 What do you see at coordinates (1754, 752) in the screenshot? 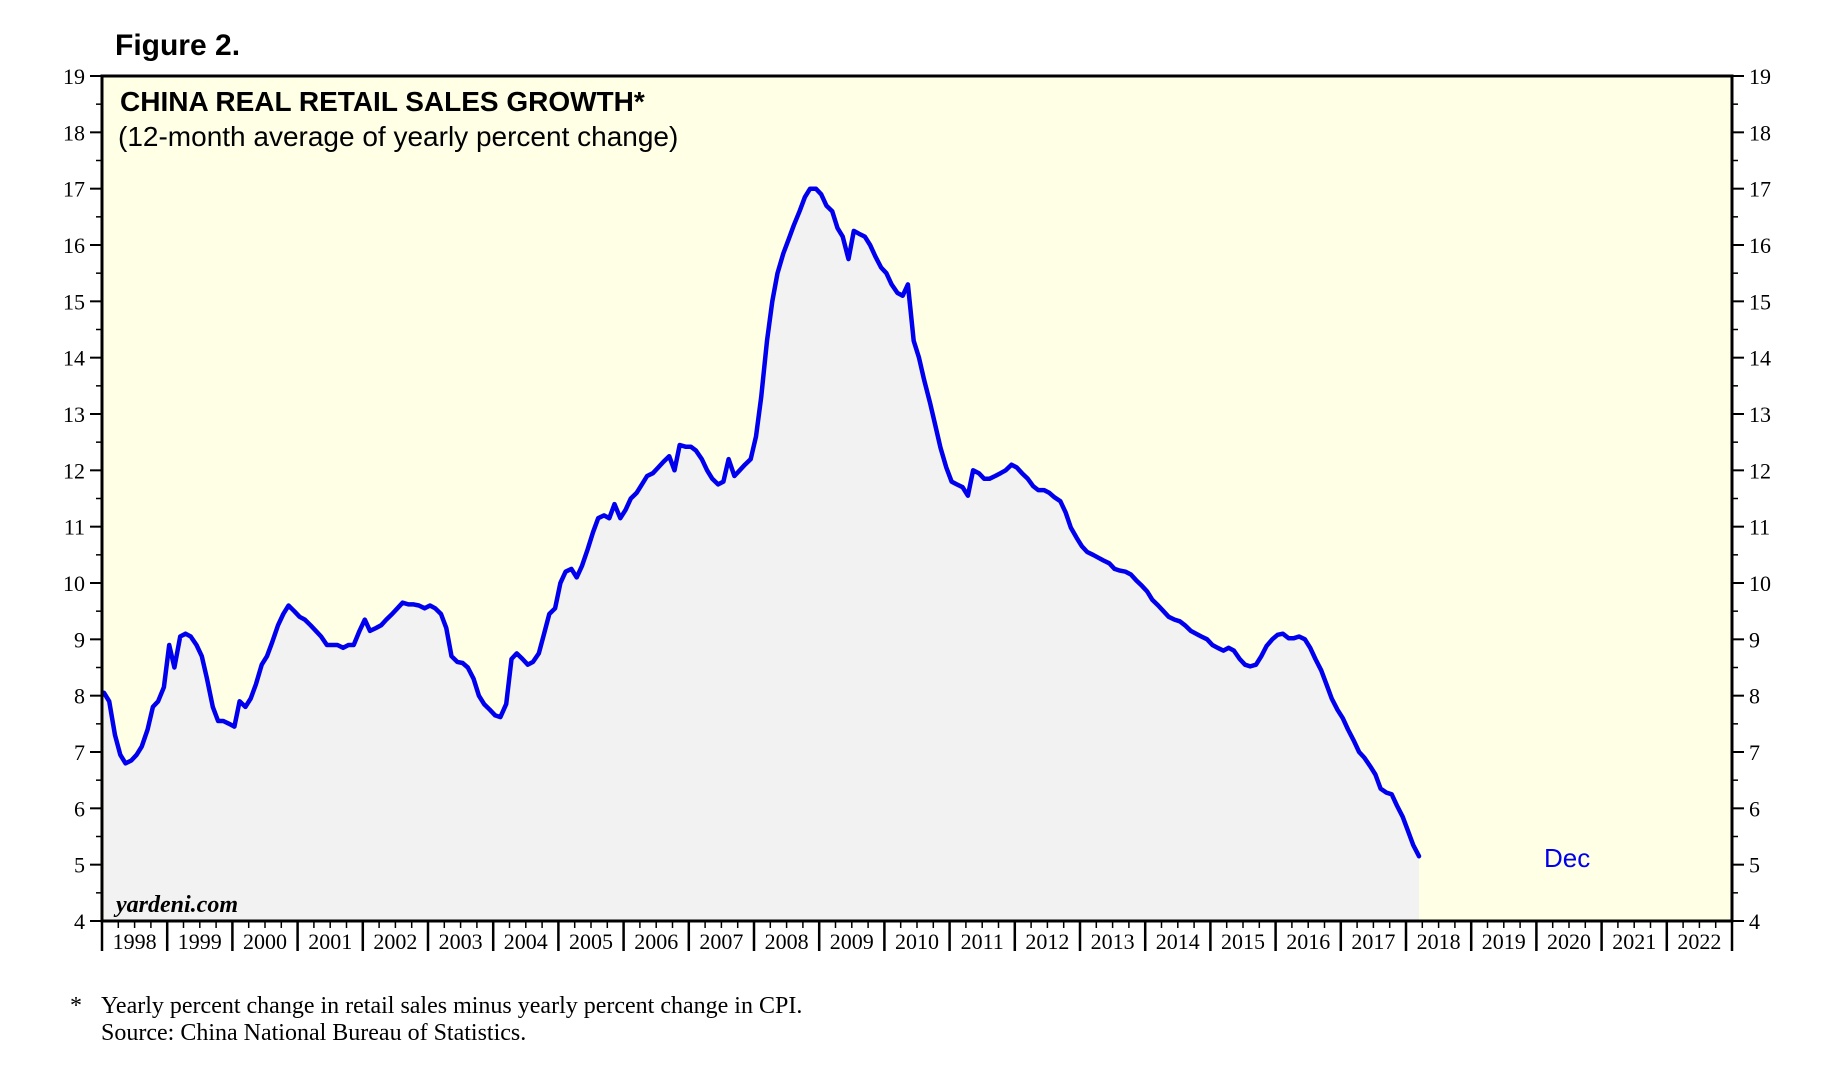
I see `y-tick-label-right: 7` at bounding box center [1754, 752].